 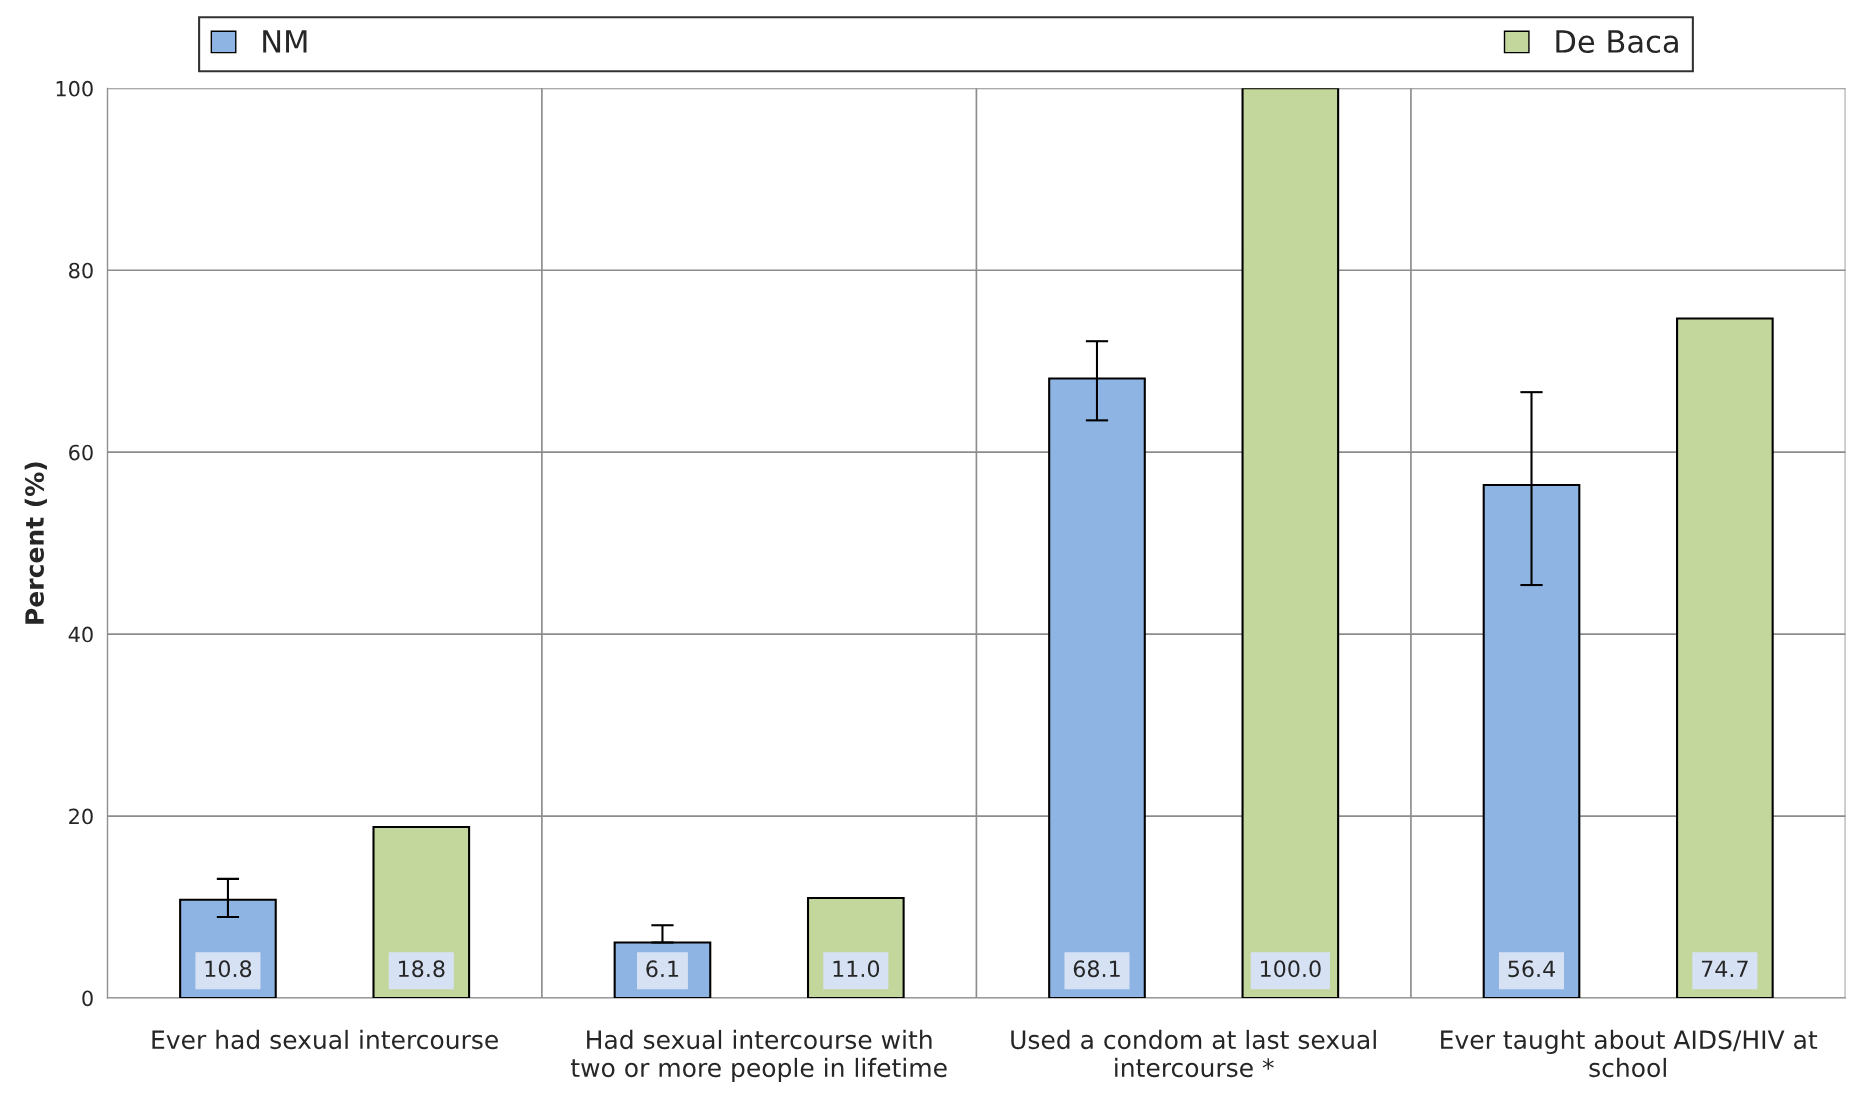 What do you see at coordinates (1096, 969) in the screenshot?
I see `data-label: 68.1` at bounding box center [1096, 969].